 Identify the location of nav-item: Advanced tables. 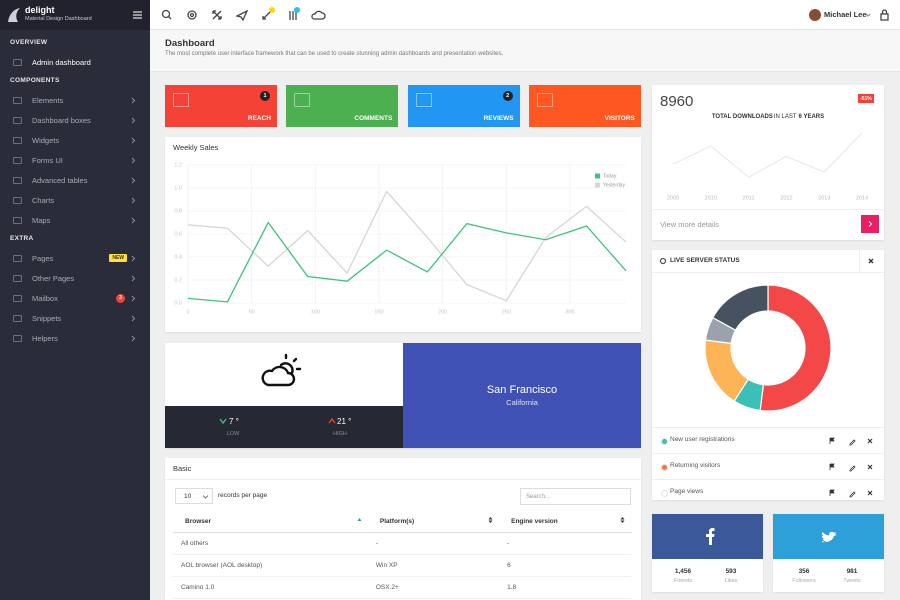
(75, 180).